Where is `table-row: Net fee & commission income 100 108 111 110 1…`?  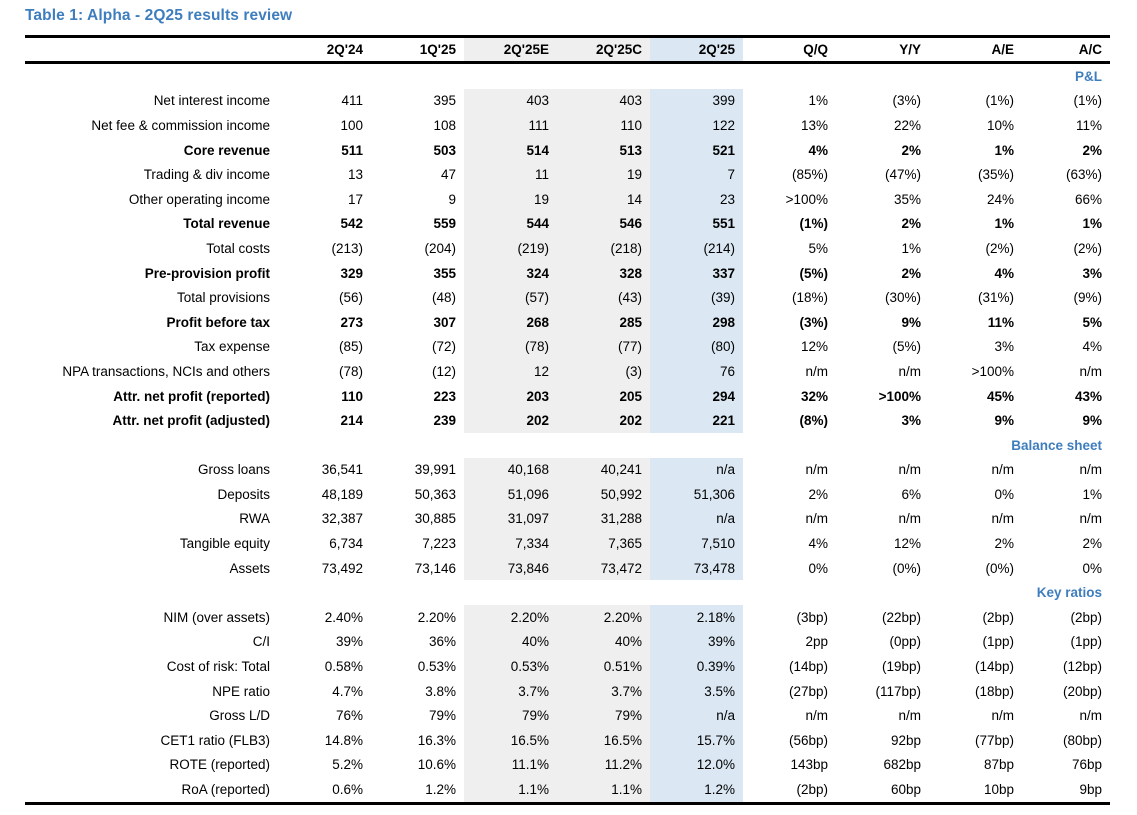 table-row: Net fee & commission income 100 108 111 110 1… is located at coordinates (567, 125).